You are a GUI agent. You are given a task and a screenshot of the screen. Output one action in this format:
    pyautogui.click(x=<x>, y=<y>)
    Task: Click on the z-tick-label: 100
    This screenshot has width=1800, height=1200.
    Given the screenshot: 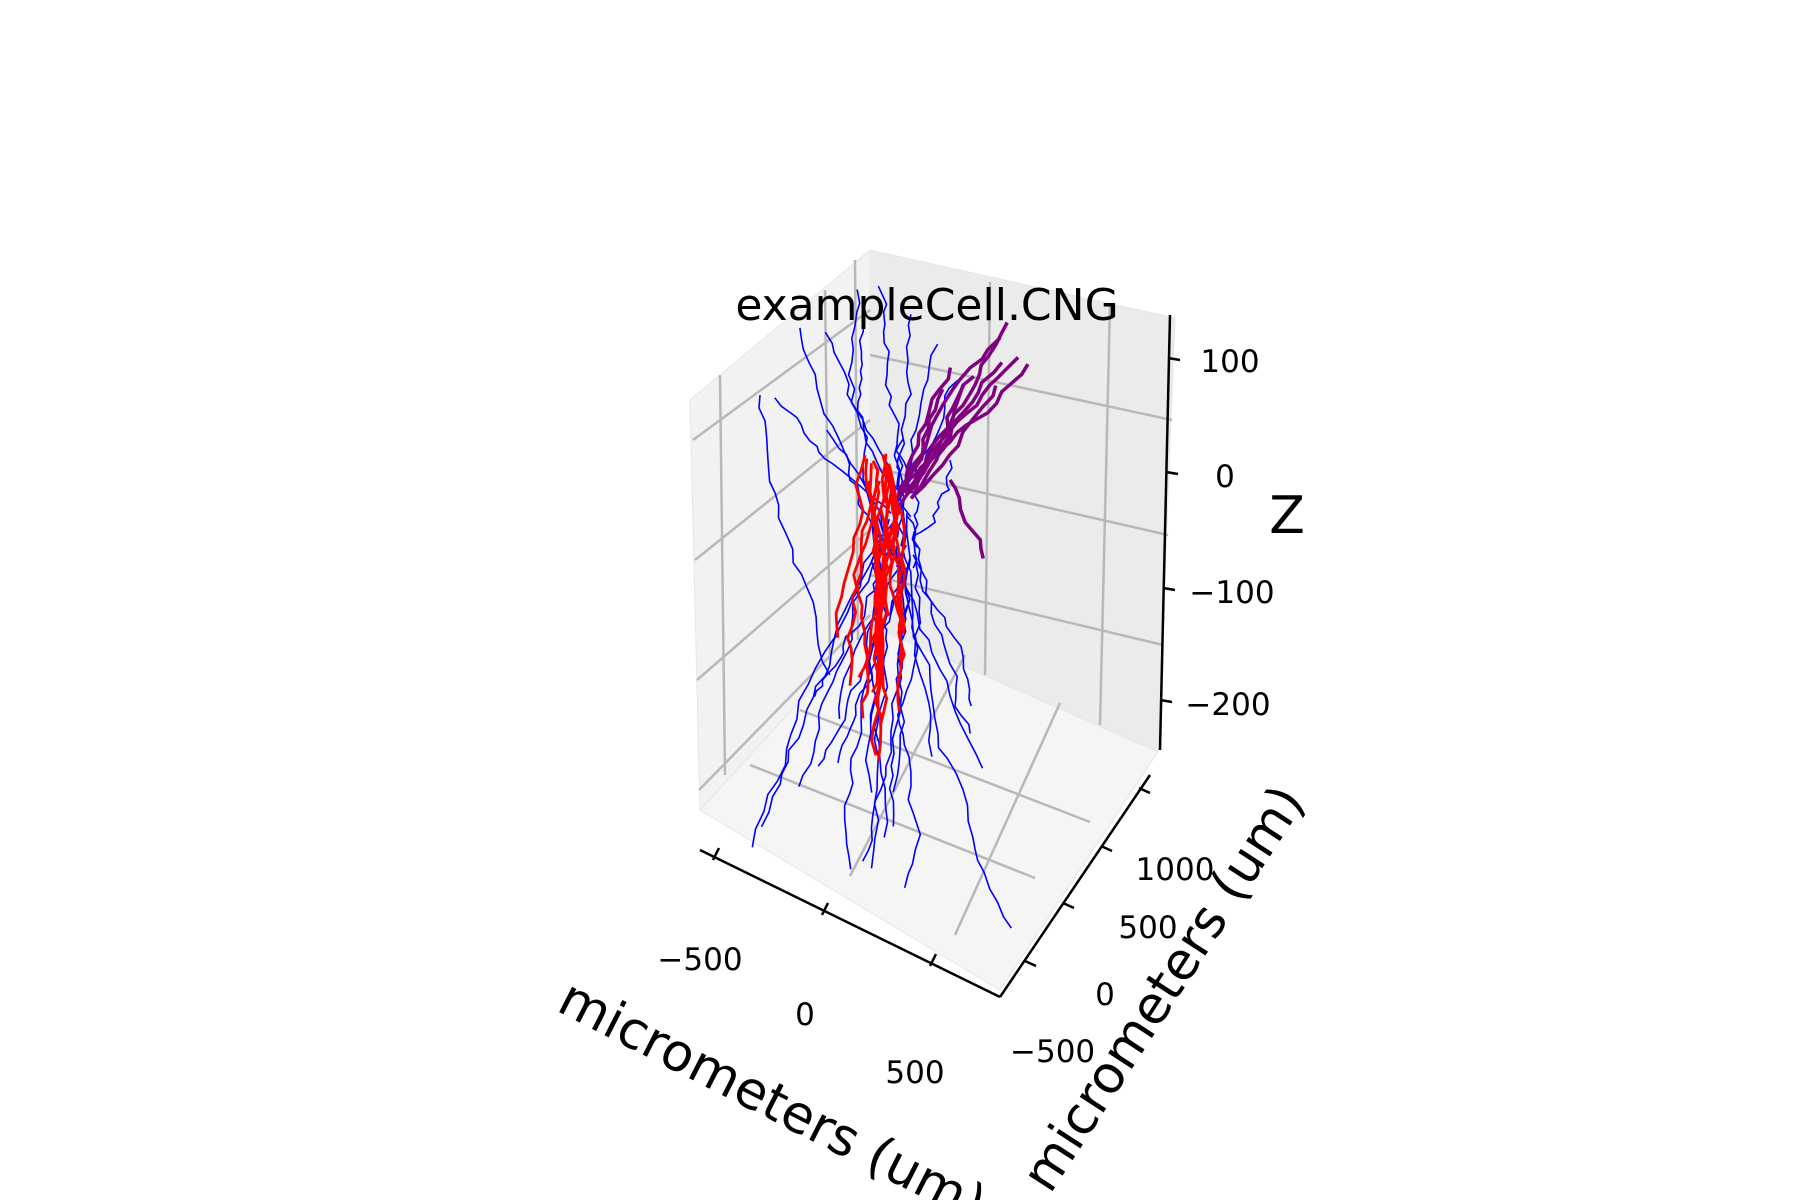 What is the action you would take?
    pyautogui.click(x=1229, y=362)
    